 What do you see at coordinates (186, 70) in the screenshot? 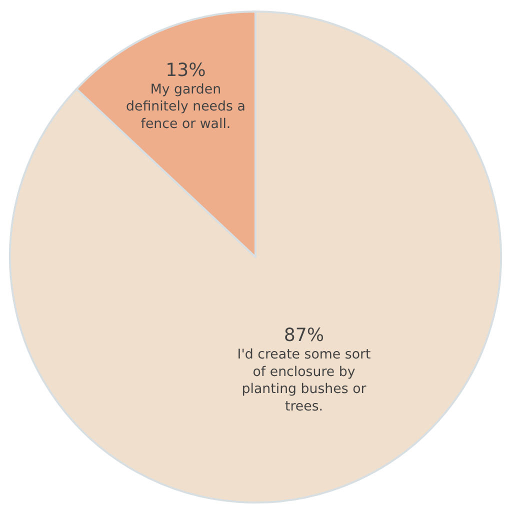
I see `data-label: 13%` at bounding box center [186, 70].